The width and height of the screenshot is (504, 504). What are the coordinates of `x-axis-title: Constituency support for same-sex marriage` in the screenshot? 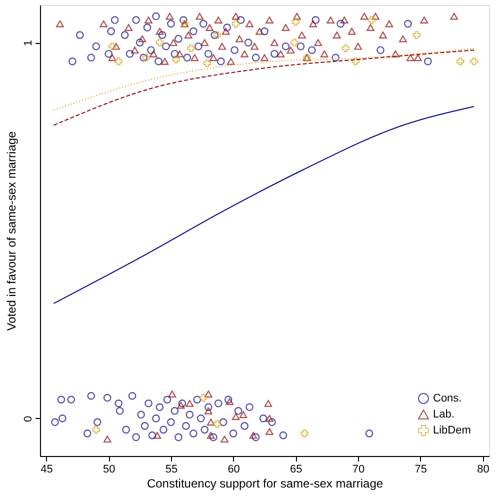 It's located at (265, 483).